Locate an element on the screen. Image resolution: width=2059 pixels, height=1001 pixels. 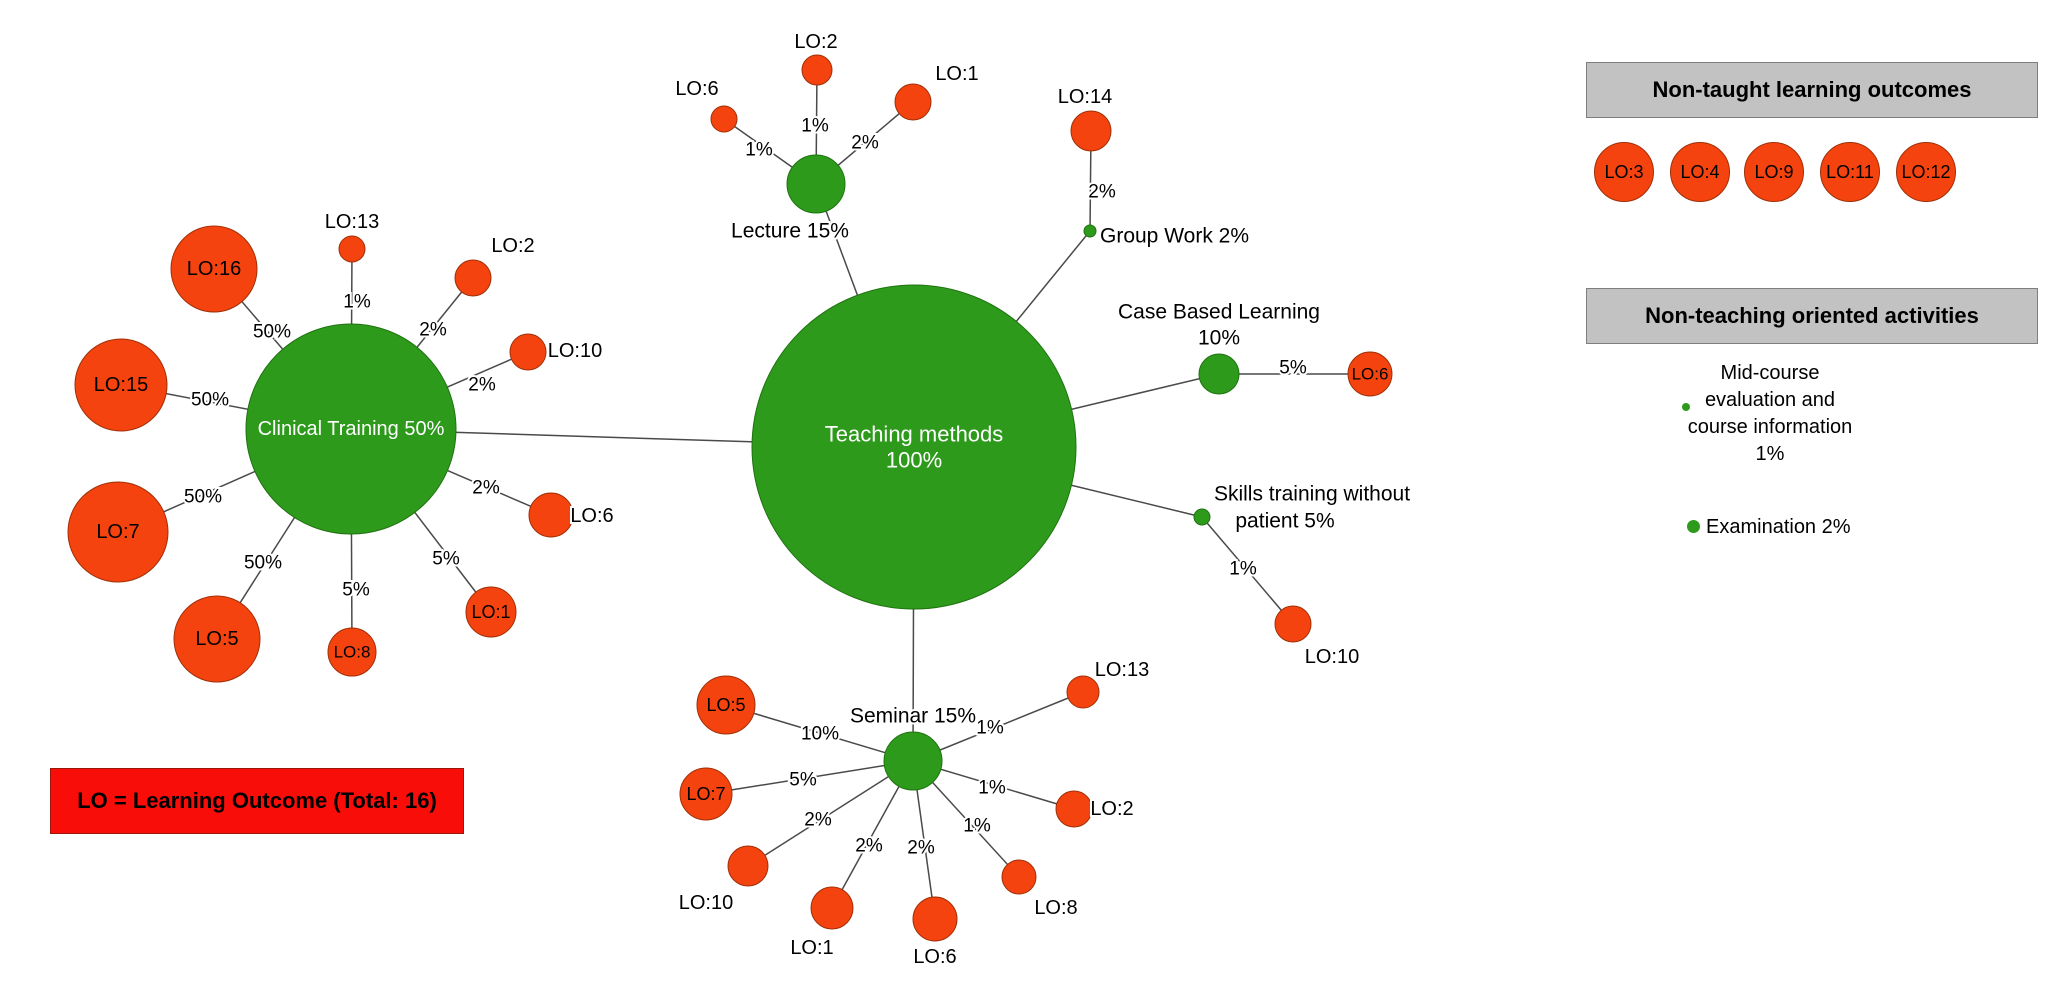
node-ct_lo2 is located at coordinates (473, 278).